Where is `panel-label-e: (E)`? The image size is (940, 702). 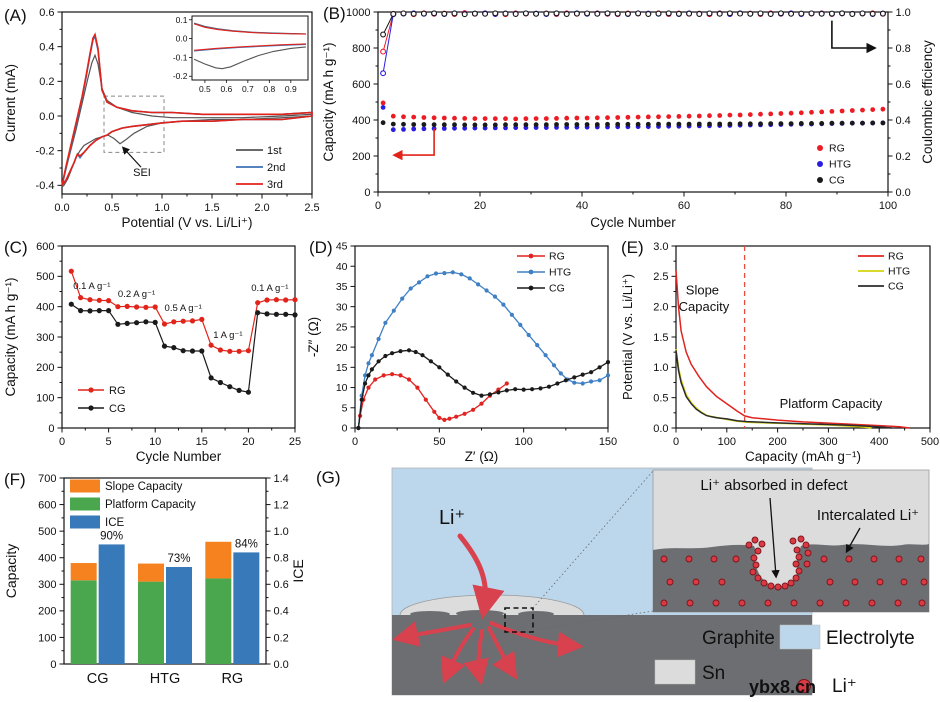
panel-label-e: (E) is located at coordinates (632, 247).